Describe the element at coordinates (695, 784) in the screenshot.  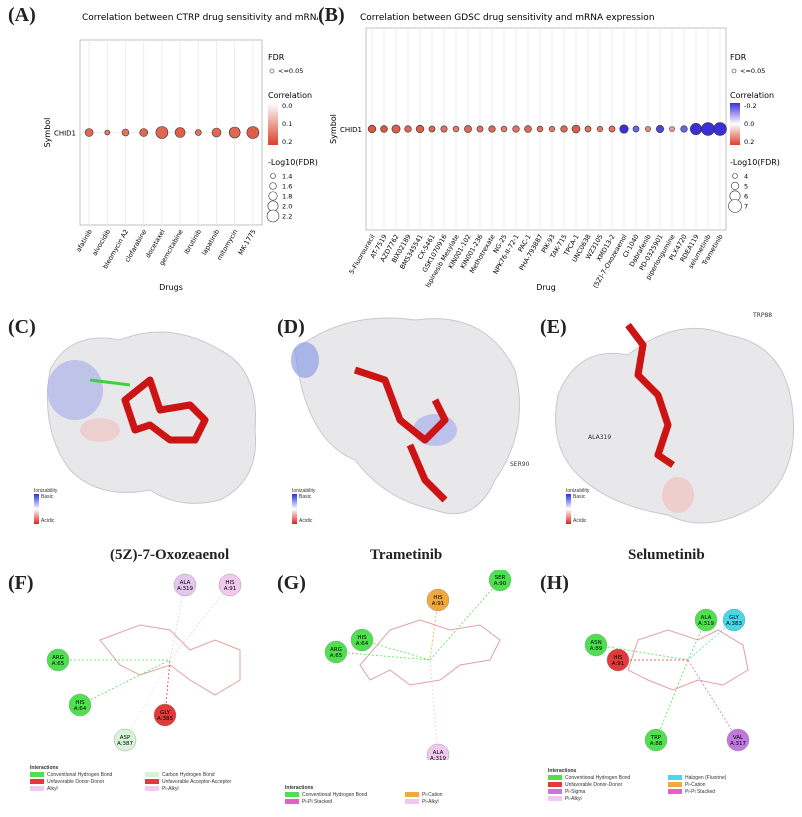
I see `legend-label: Pi-Cation` at that location.